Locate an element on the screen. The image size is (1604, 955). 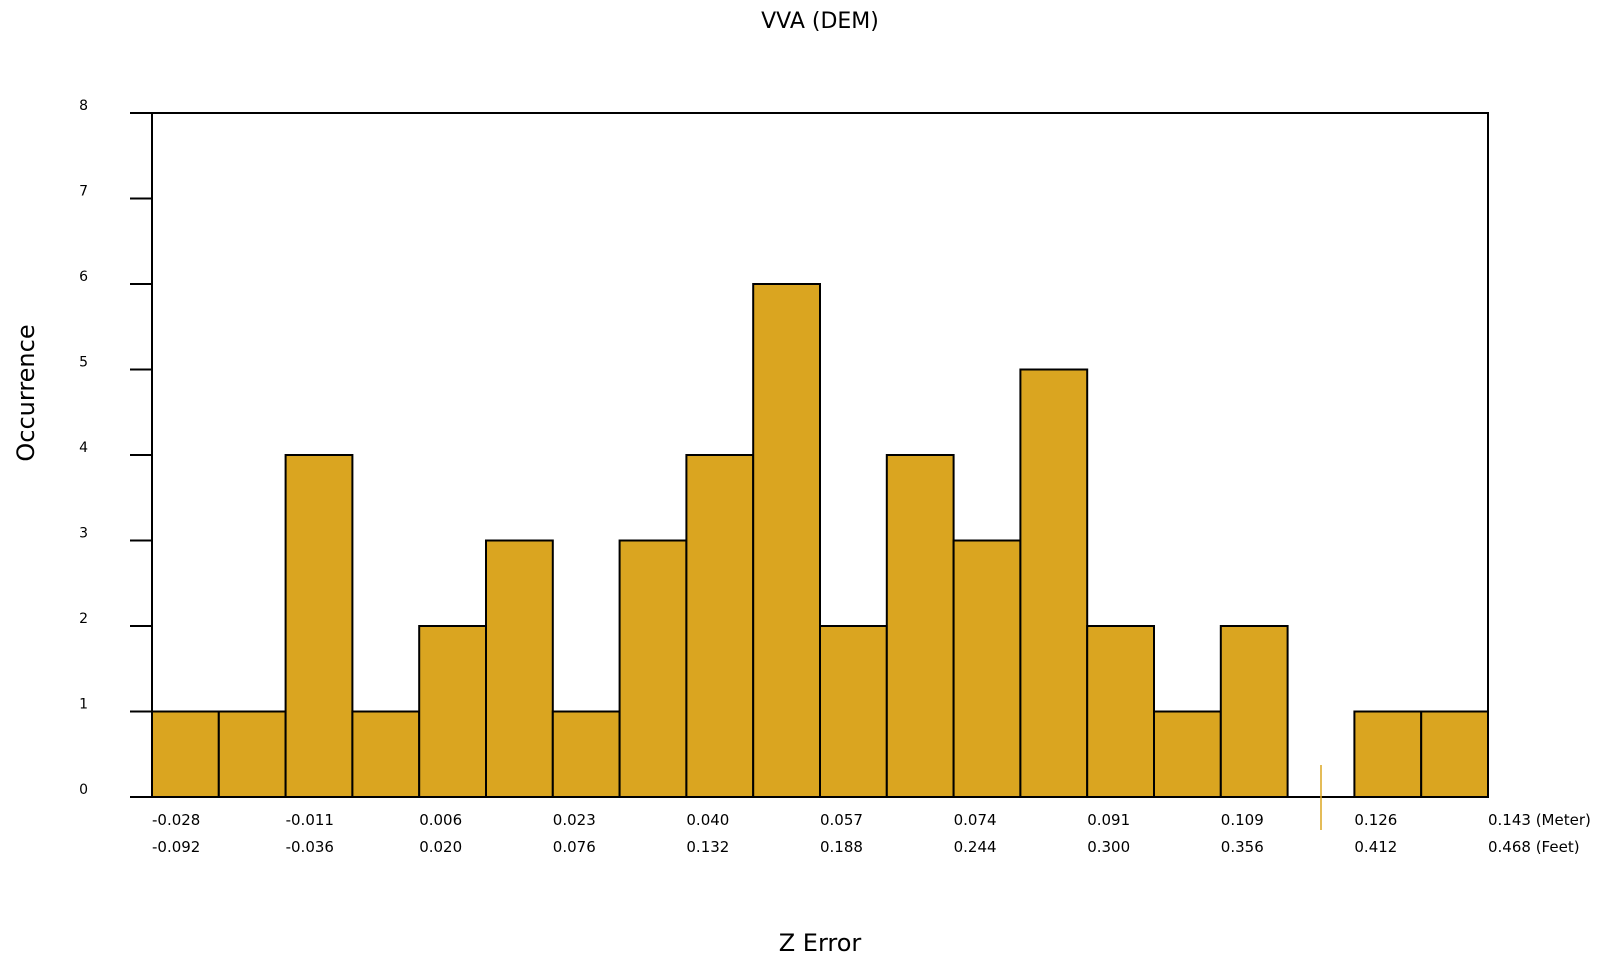
x-tick-label-meter: 0.091 is located at coordinates (1108, 820).